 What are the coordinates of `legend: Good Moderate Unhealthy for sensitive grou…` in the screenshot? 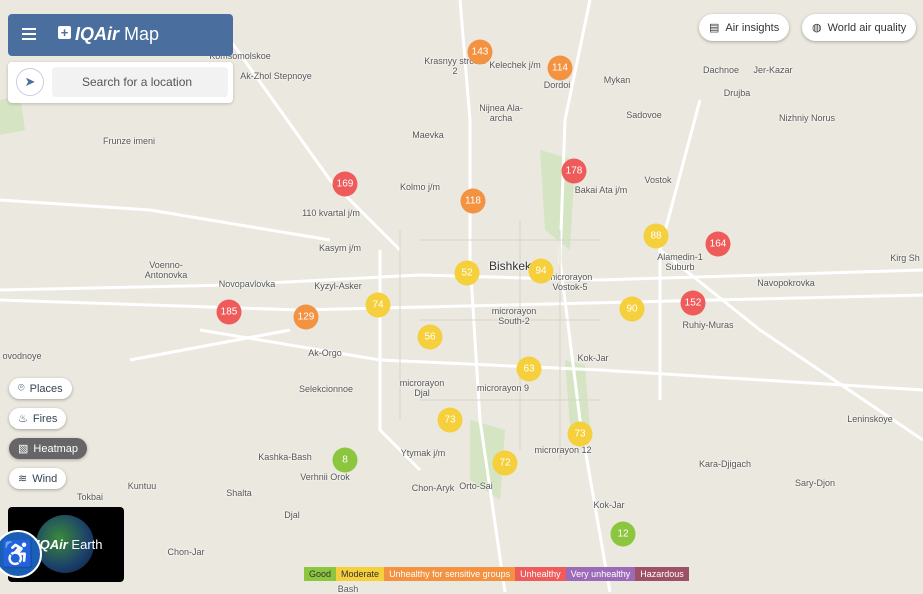 It's located at (496, 574).